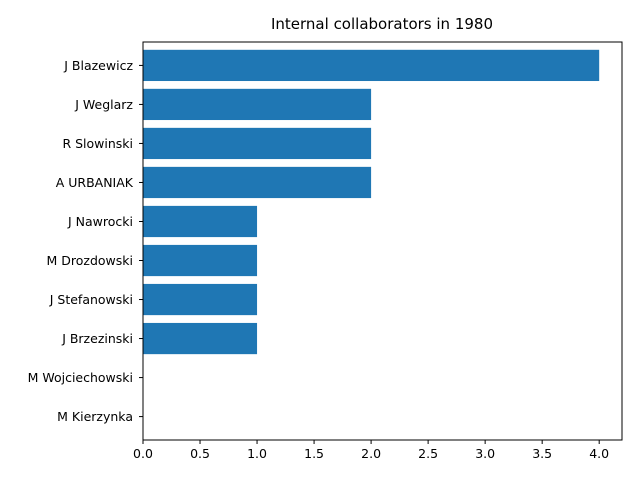  I want to click on y-tick-label: R Slowinski, so click(97, 143).